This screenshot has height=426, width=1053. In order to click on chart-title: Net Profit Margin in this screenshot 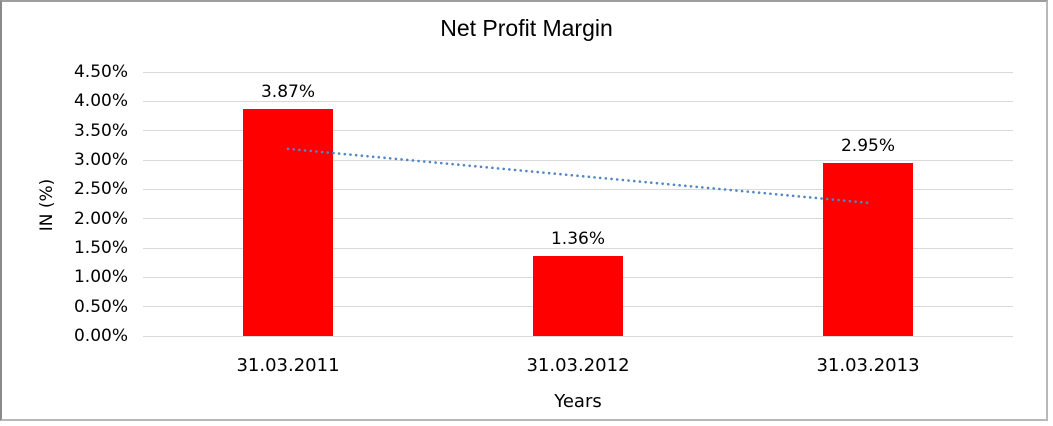, I will do `click(526, 28)`.